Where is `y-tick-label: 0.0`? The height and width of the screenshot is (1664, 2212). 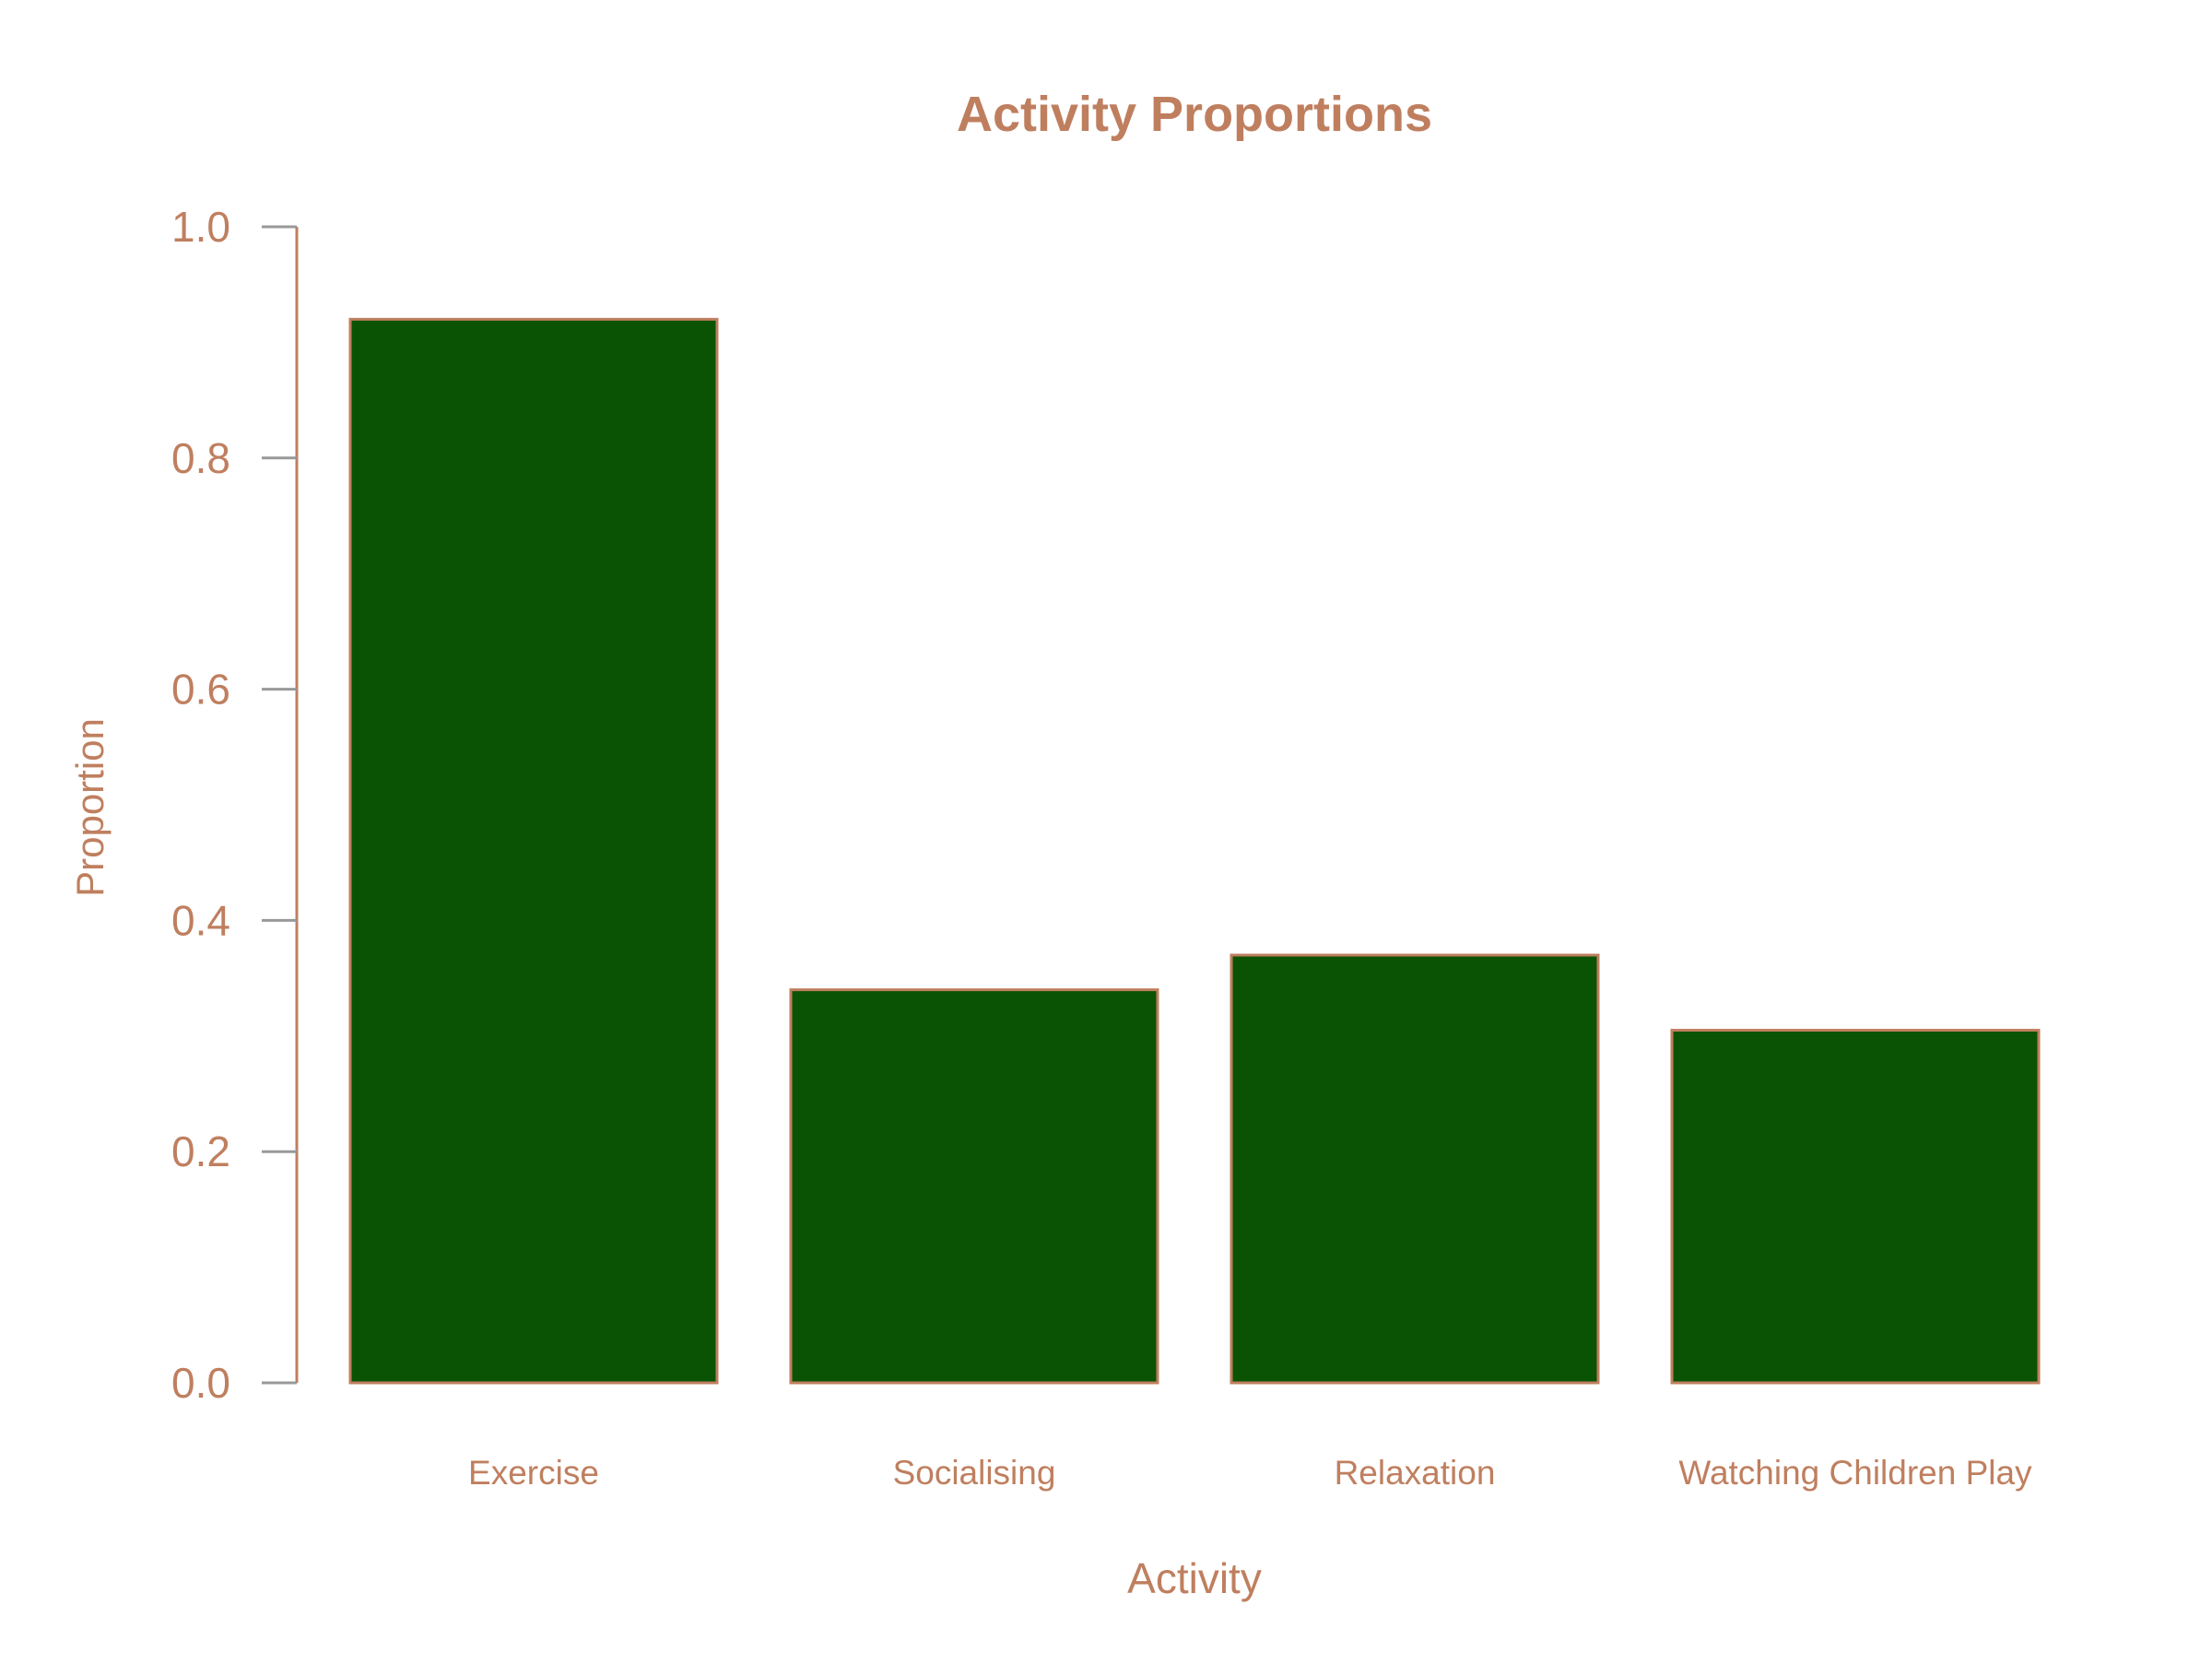 y-tick-label: 0.0 is located at coordinates (200, 1383).